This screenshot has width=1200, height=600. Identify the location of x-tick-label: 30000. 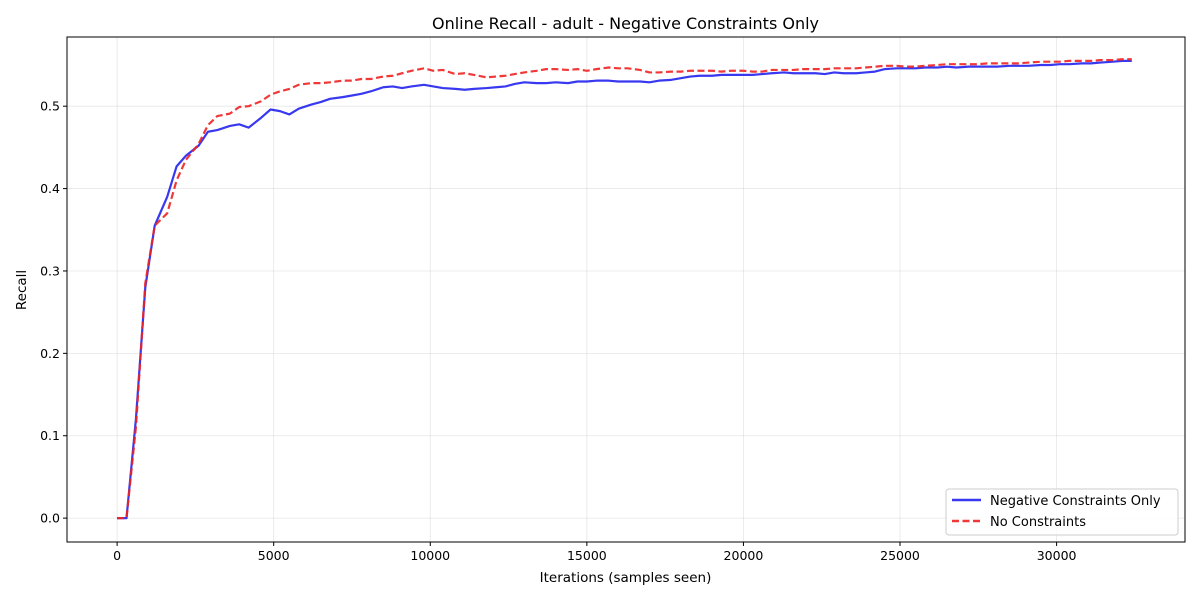
(1057, 555).